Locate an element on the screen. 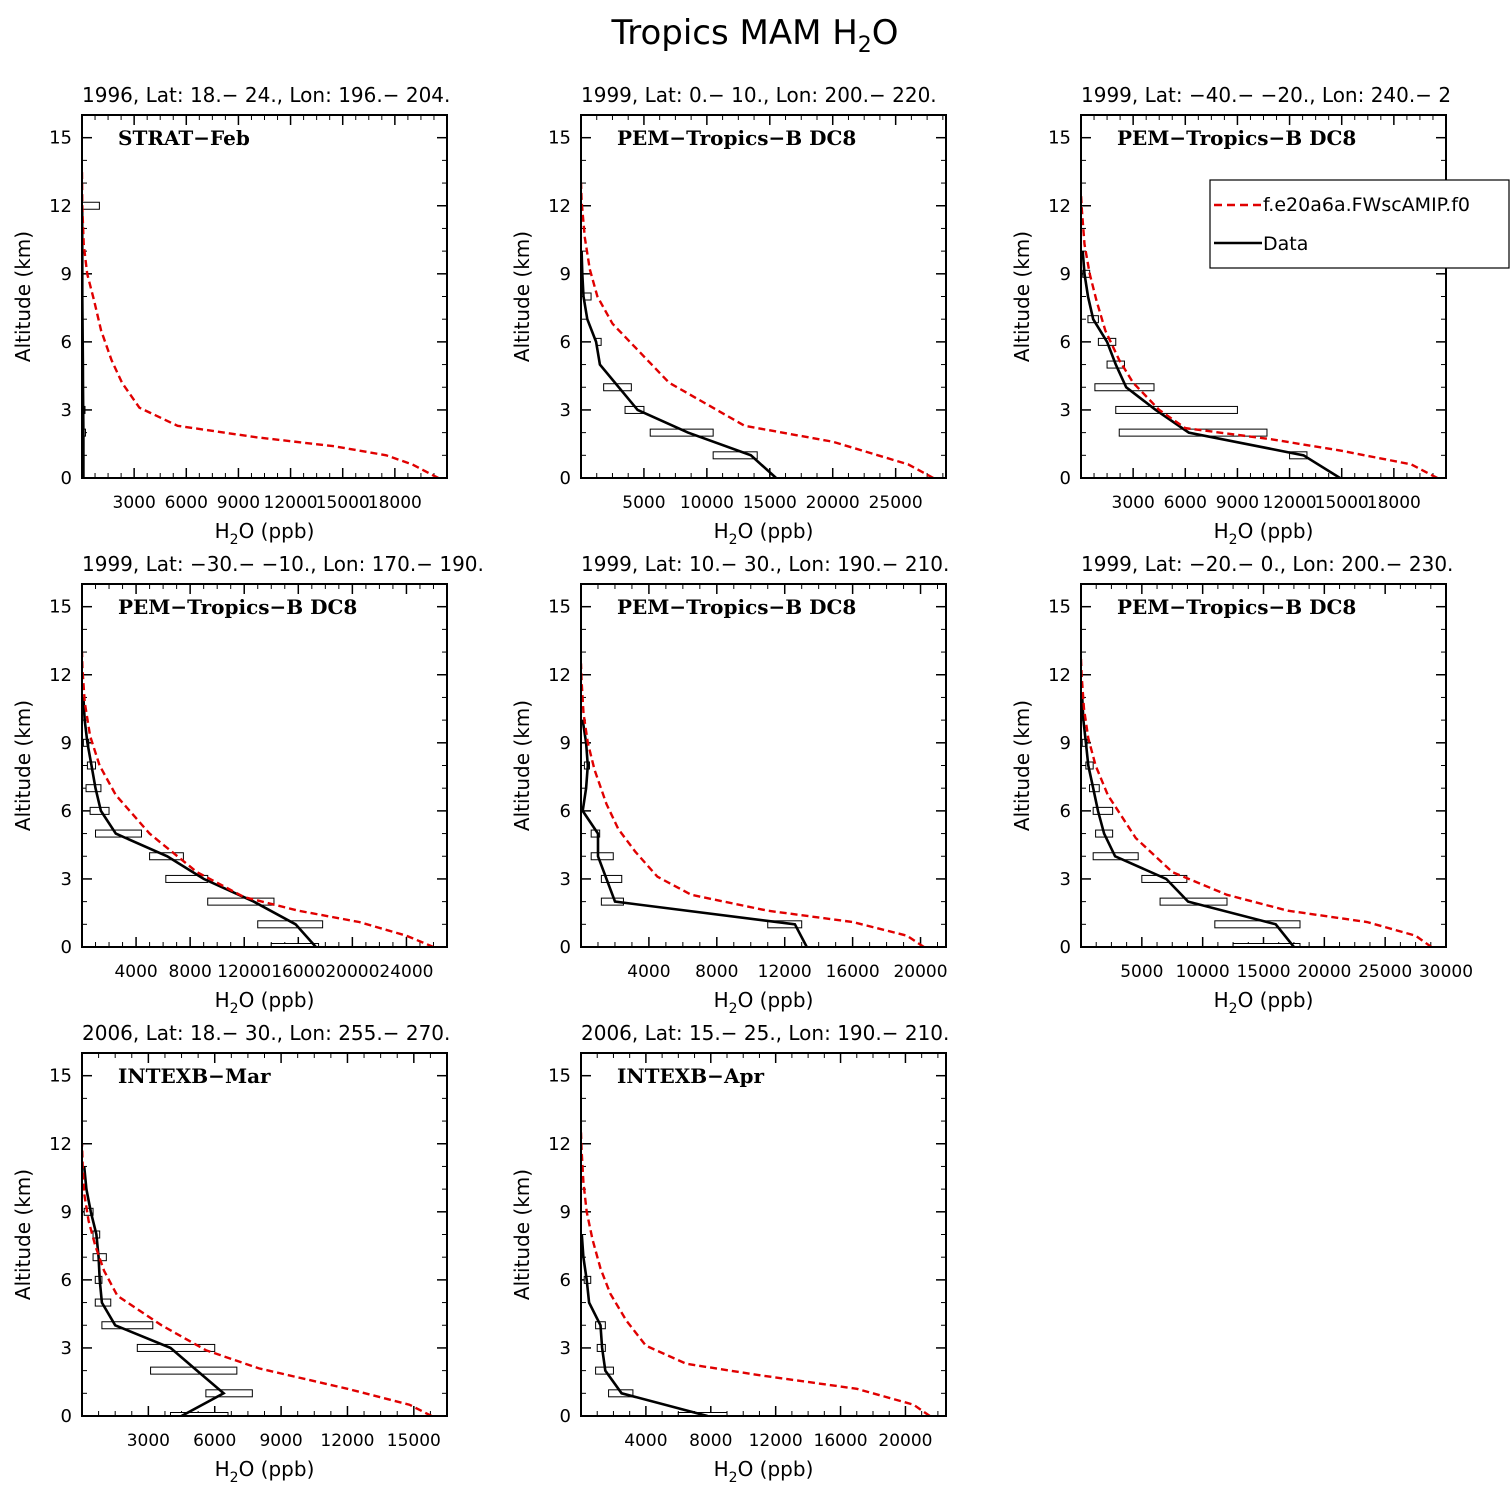  x-tick-label: 12000 is located at coordinates (244, 972).